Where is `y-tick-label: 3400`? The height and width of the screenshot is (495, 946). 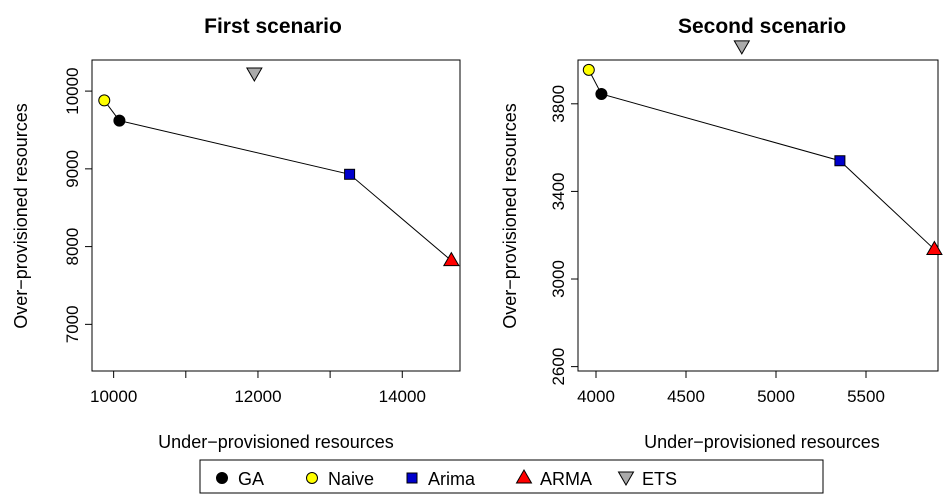
y-tick-label: 3400 is located at coordinates (558, 191).